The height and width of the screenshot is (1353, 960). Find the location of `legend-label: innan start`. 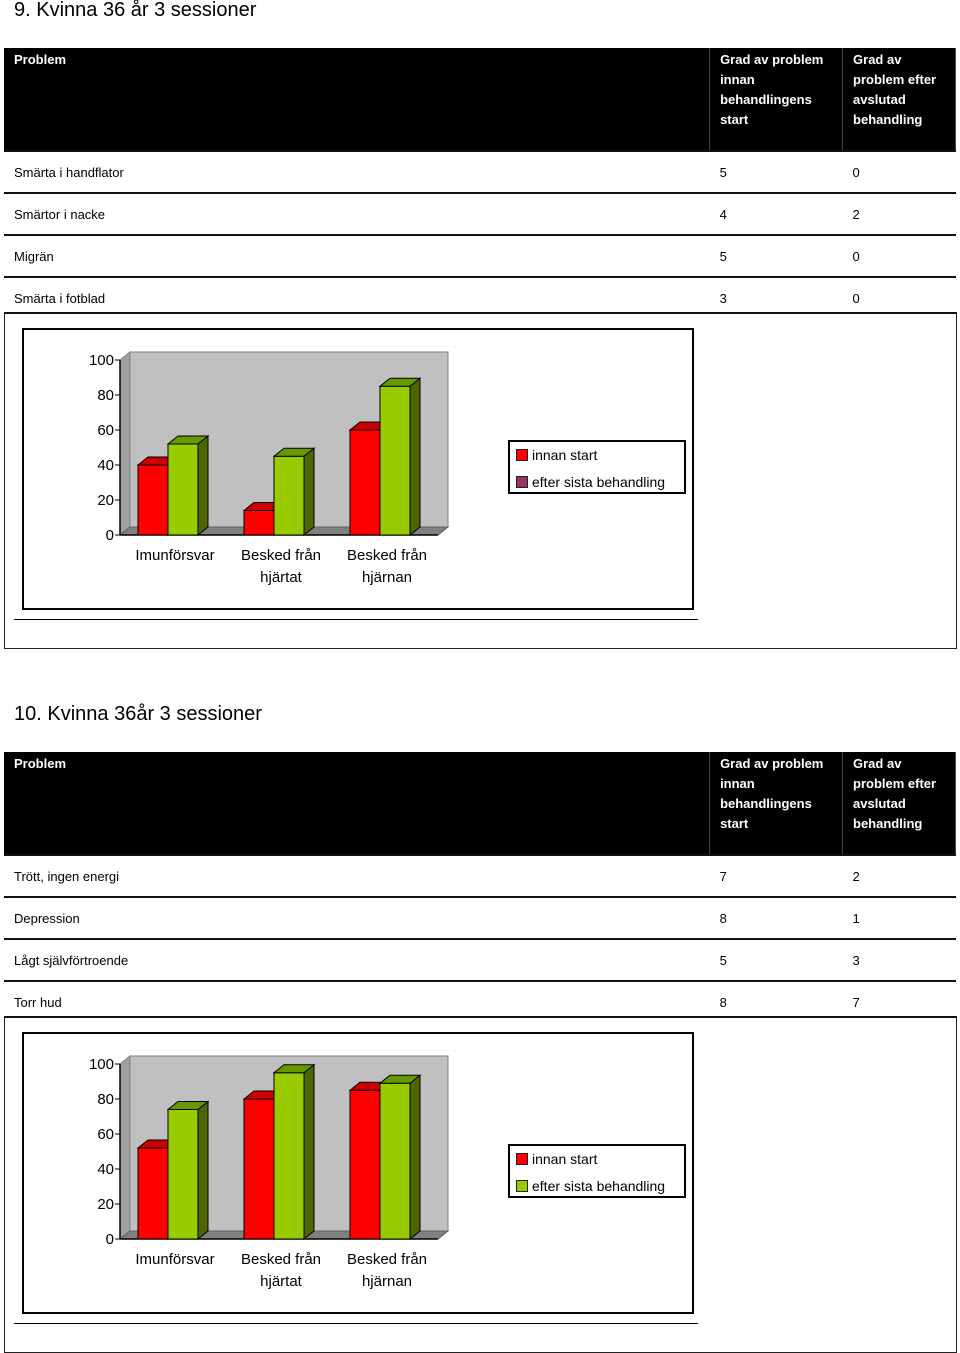

legend-label: innan start is located at coordinates (565, 455).